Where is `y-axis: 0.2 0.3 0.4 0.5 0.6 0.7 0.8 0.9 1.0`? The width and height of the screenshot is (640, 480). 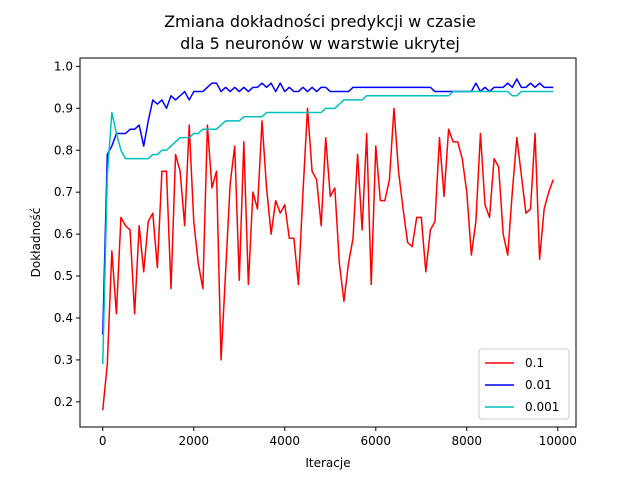
y-axis: 0.2 0.3 0.4 0.5 0.6 0.7 0.8 0.9 1.0 is located at coordinates (67, 234).